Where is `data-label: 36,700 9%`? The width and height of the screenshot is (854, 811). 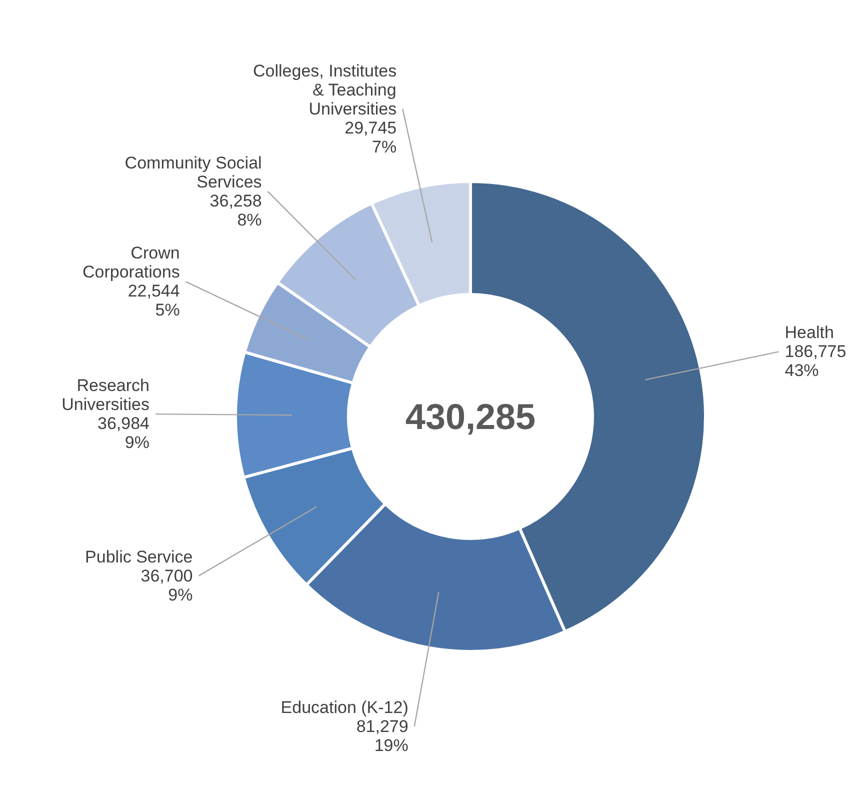
data-label: 36,700 9% is located at coordinates (166, 585).